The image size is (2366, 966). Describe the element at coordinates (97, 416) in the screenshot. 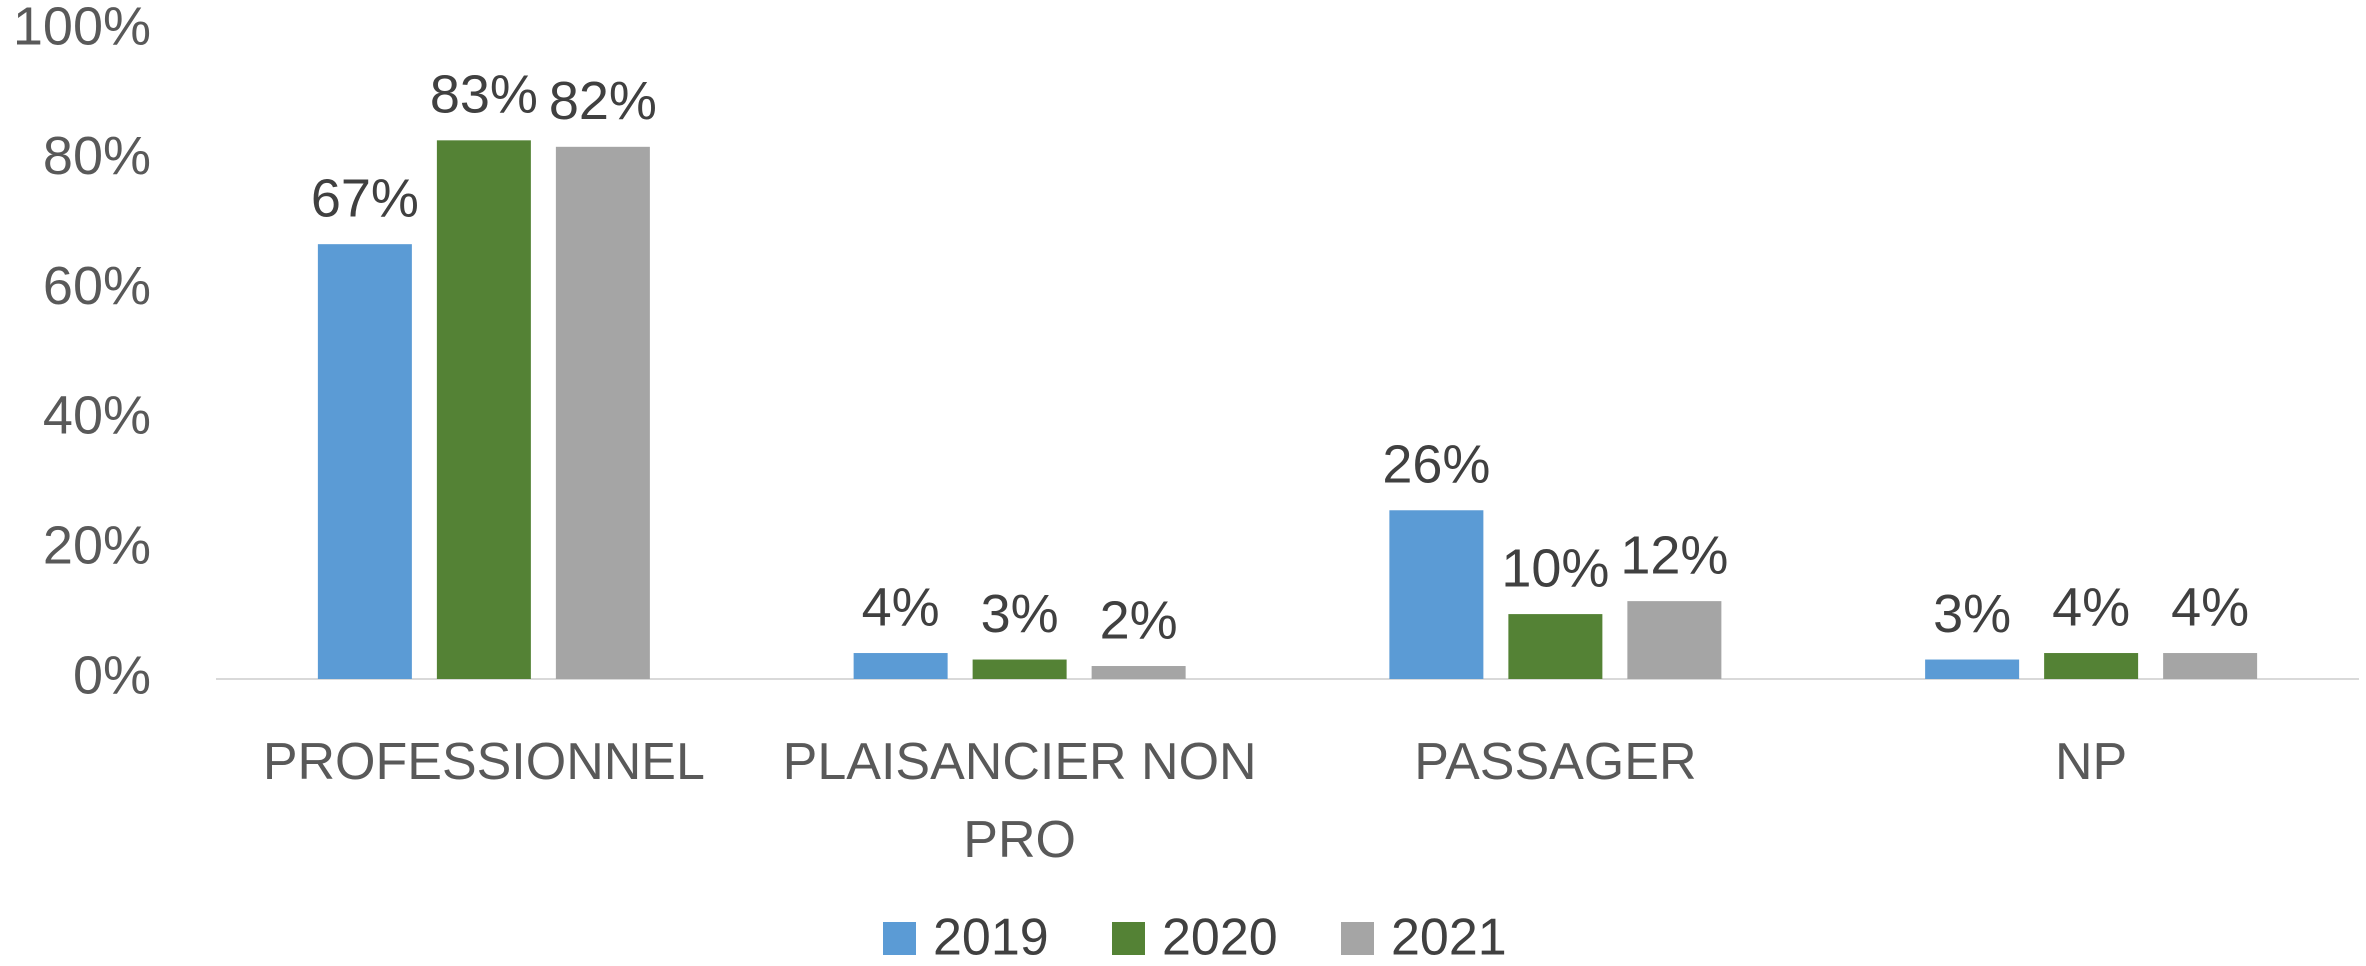

I see `y-tick-label: 40%` at that location.